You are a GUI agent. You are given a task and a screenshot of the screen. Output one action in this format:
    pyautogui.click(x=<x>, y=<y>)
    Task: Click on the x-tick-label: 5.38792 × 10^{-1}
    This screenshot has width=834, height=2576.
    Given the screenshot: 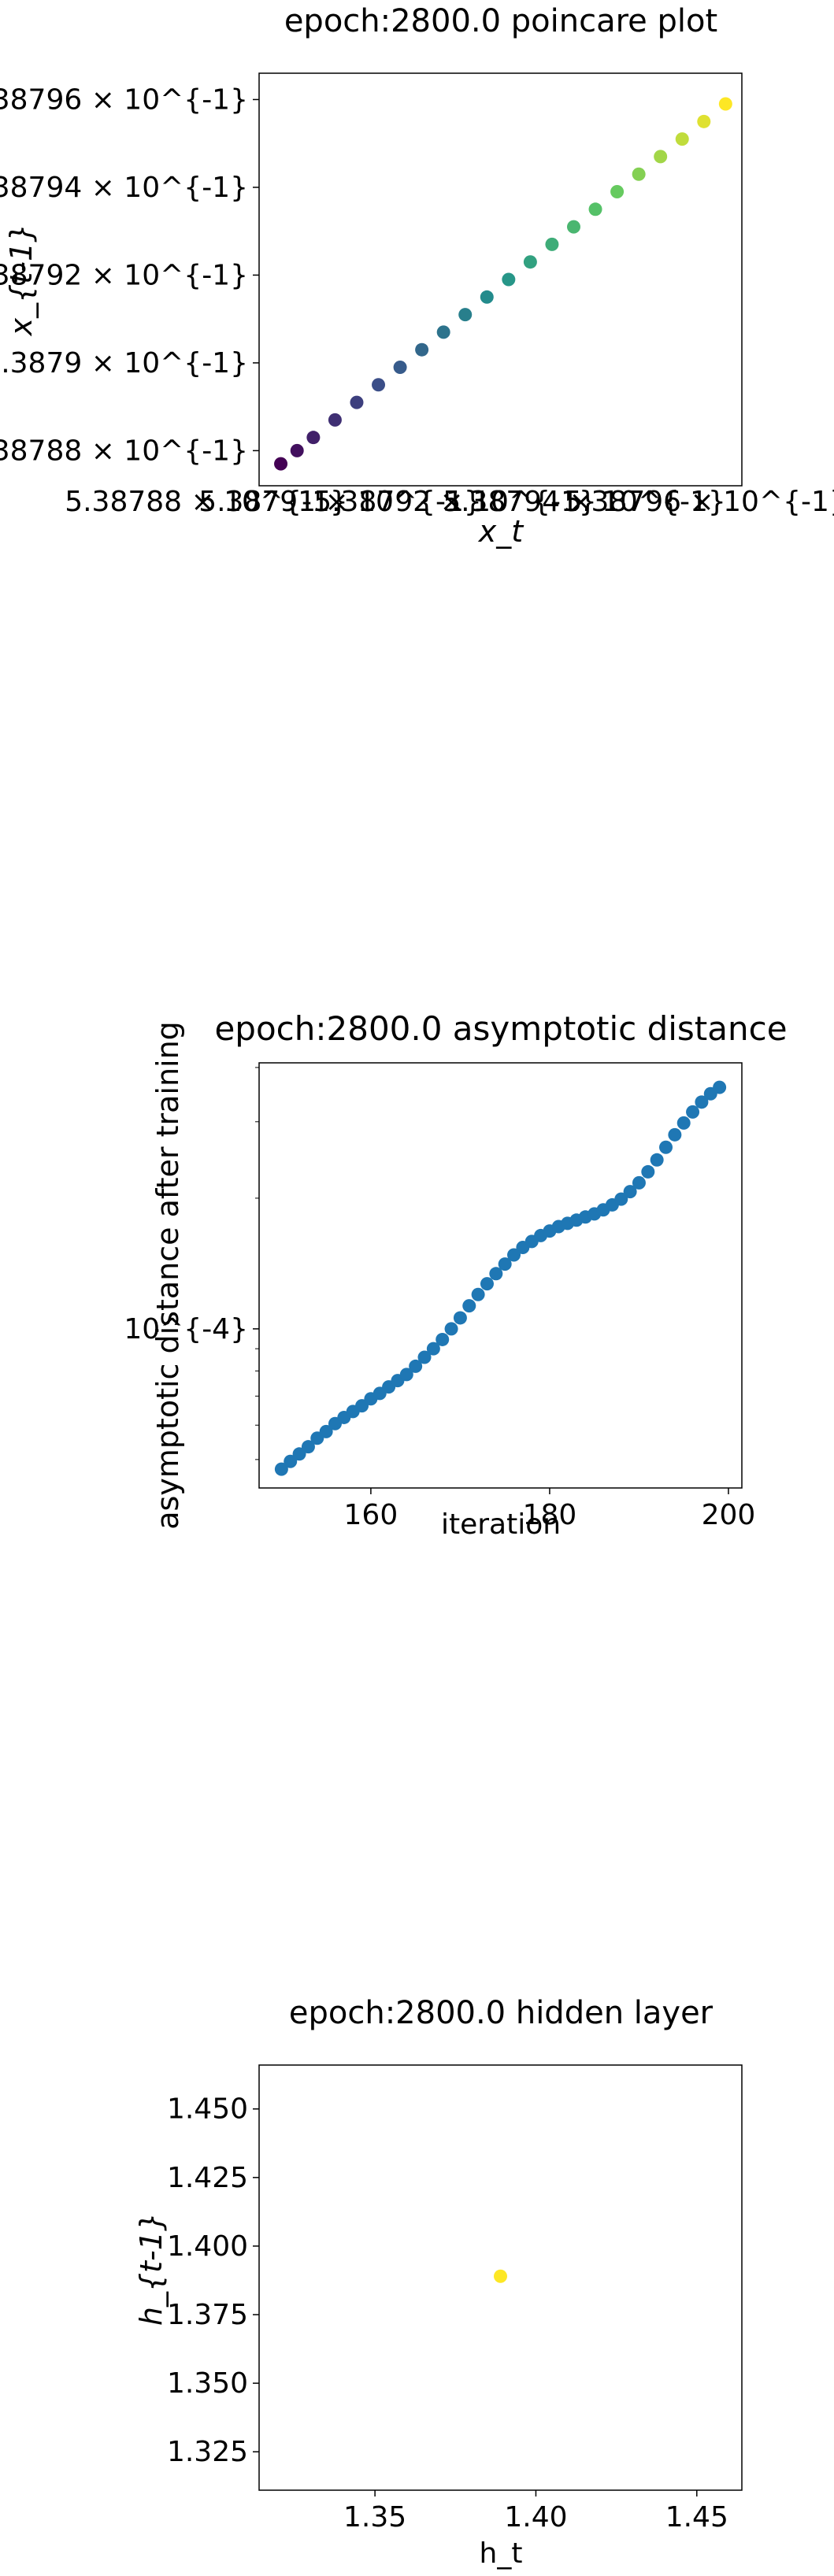 What is the action you would take?
    pyautogui.click(x=455, y=502)
    